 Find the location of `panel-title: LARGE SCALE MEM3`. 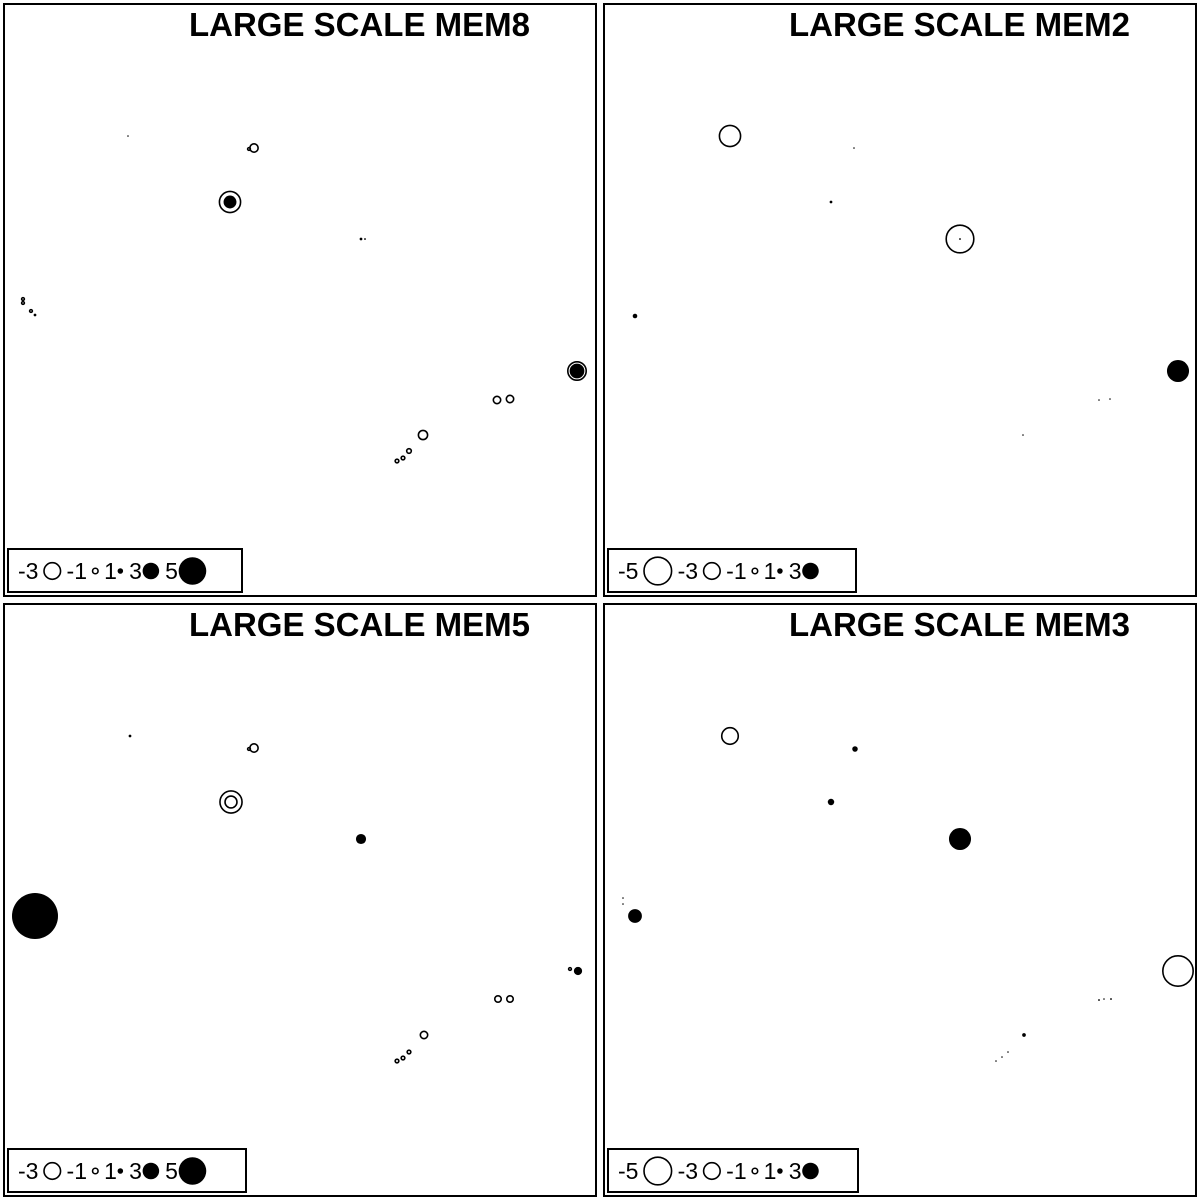

panel-title: LARGE SCALE MEM3 is located at coordinates (959, 624).